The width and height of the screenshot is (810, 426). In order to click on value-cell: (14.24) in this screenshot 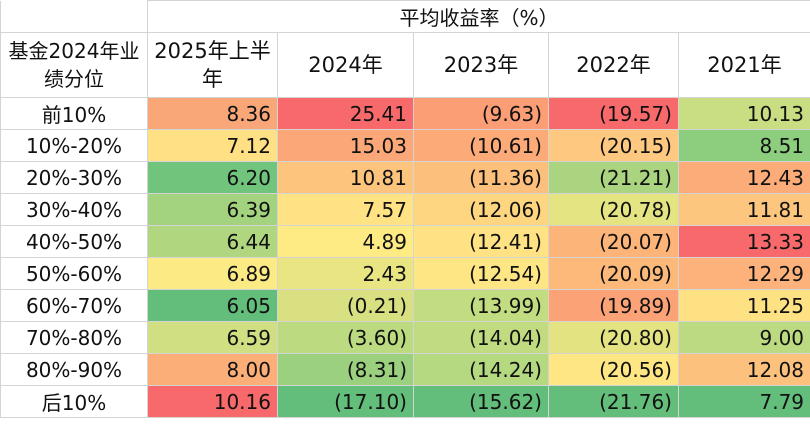, I will do `click(481, 369)`.